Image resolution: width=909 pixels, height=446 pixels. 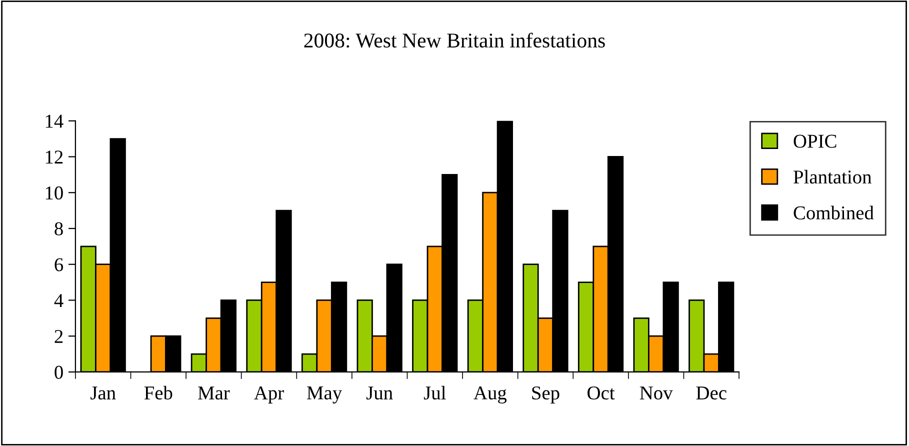 I want to click on x-tick-label: Sep, so click(x=546, y=395).